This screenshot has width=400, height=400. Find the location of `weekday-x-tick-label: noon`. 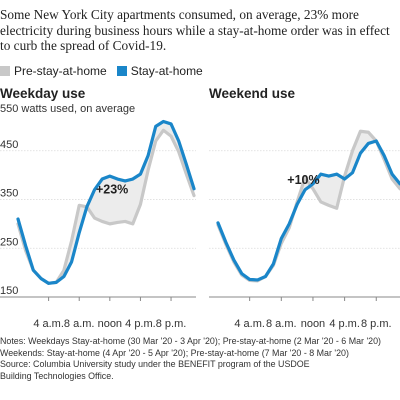

weekday-x-tick-label: noon is located at coordinates (110, 324).